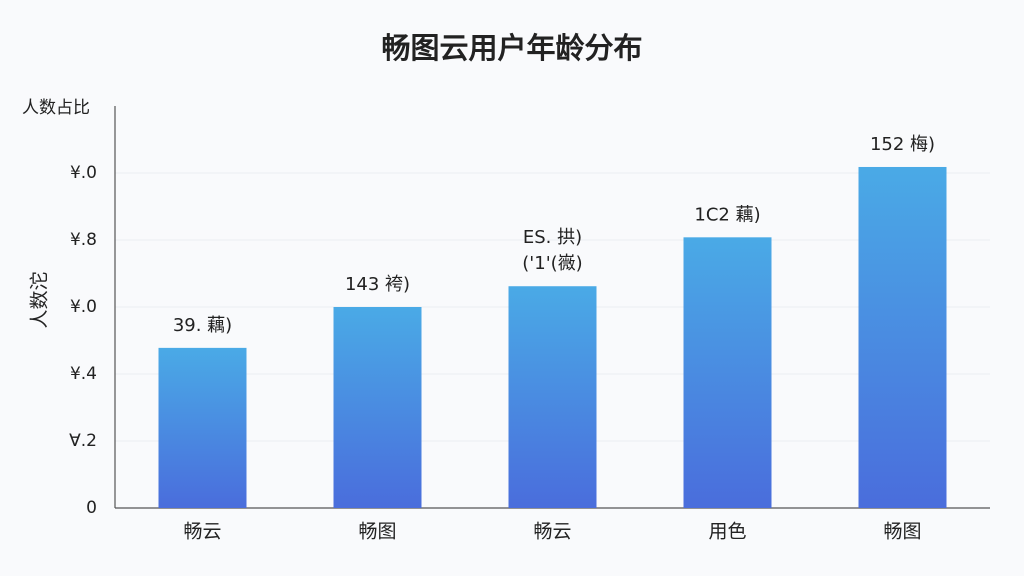 This screenshot has width=1024, height=576. What do you see at coordinates (377, 284) in the screenshot?
I see `bar-label: 143 袴)` at bounding box center [377, 284].